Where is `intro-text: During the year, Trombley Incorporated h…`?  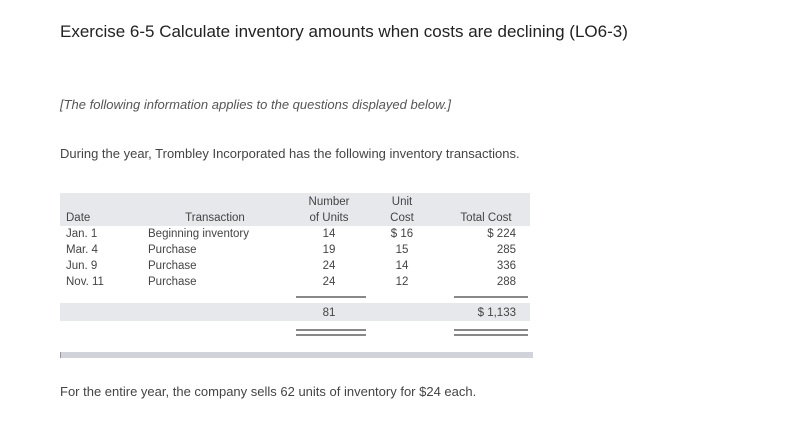 intro-text: During the year, Trombley Incorporated h… is located at coordinates (290, 153).